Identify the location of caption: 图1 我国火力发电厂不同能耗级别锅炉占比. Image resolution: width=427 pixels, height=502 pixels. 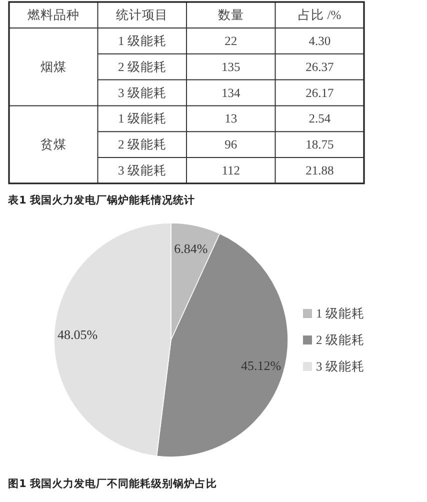
(112, 483).